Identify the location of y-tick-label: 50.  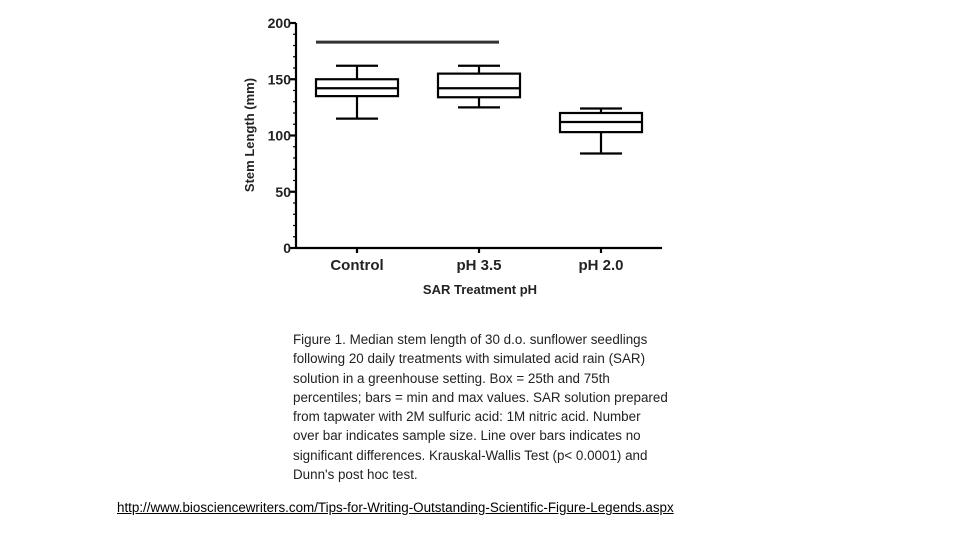
(283, 192).